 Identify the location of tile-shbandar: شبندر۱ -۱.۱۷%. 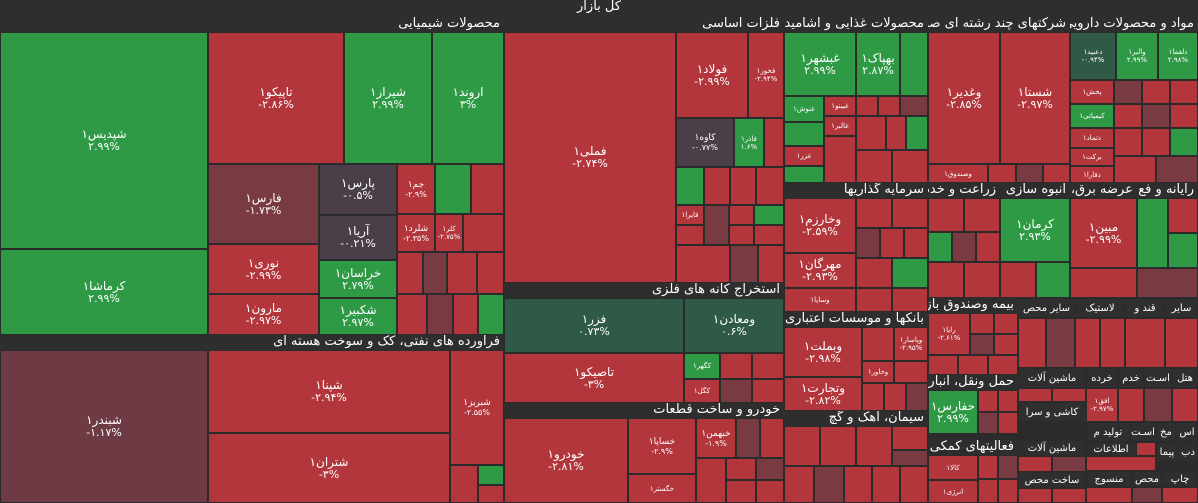
(104, 426).